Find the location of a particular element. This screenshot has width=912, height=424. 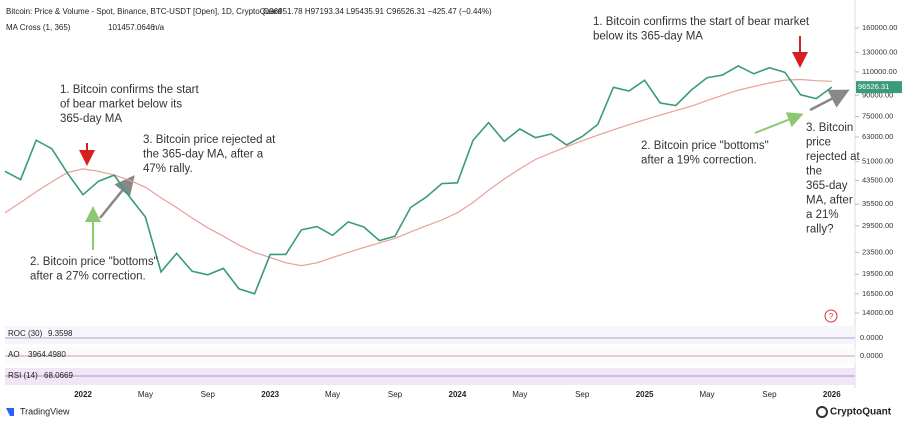

ma-na: n/a is located at coordinates (159, 27).